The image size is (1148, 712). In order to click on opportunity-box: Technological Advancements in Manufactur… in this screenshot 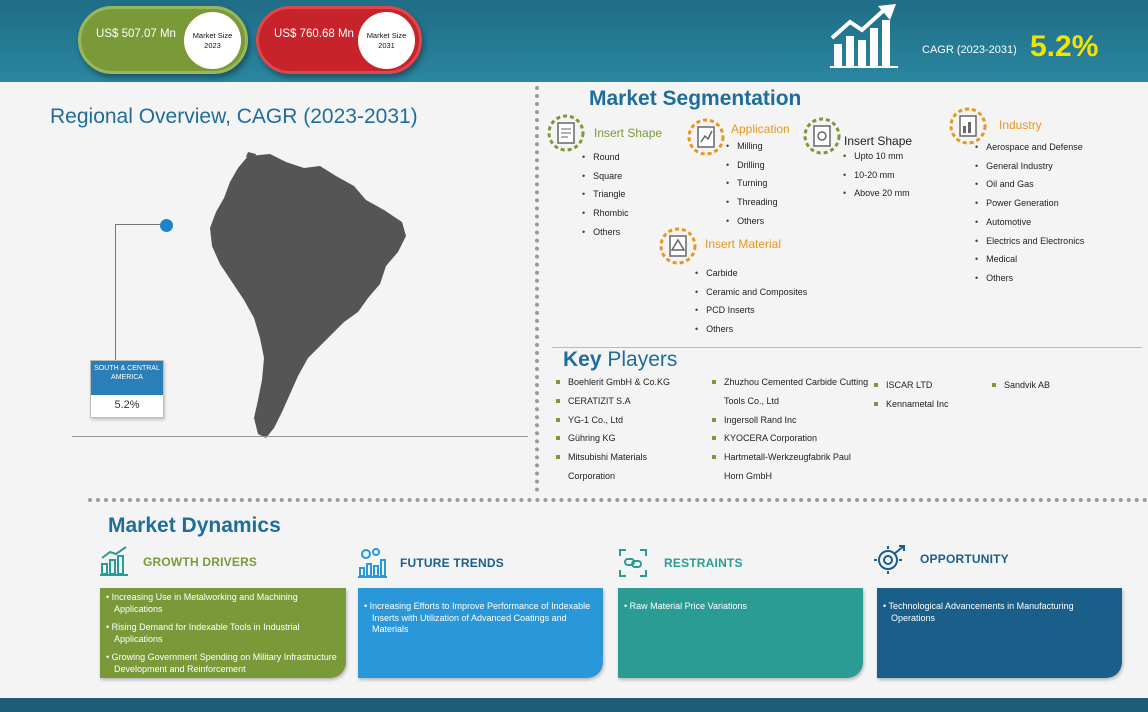, I will do `click(999, 633)`.